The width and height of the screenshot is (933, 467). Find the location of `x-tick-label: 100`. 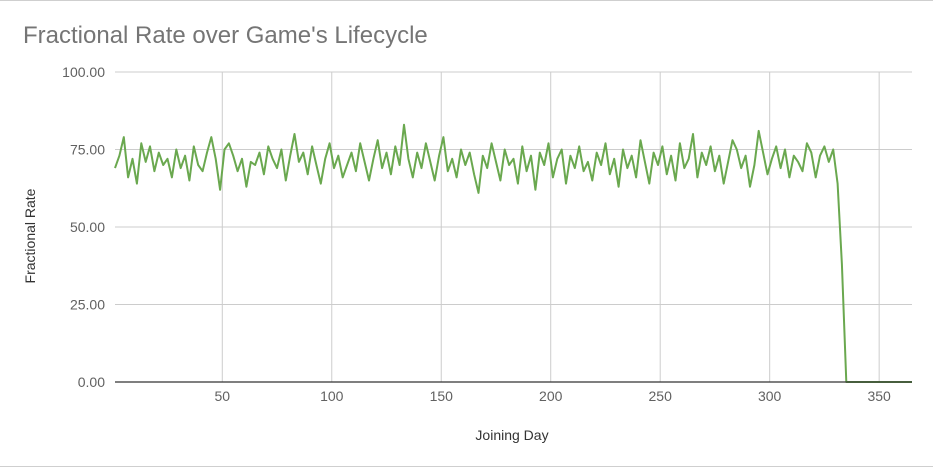

x-tick-label: 100 is located at coordinates (332, 396).